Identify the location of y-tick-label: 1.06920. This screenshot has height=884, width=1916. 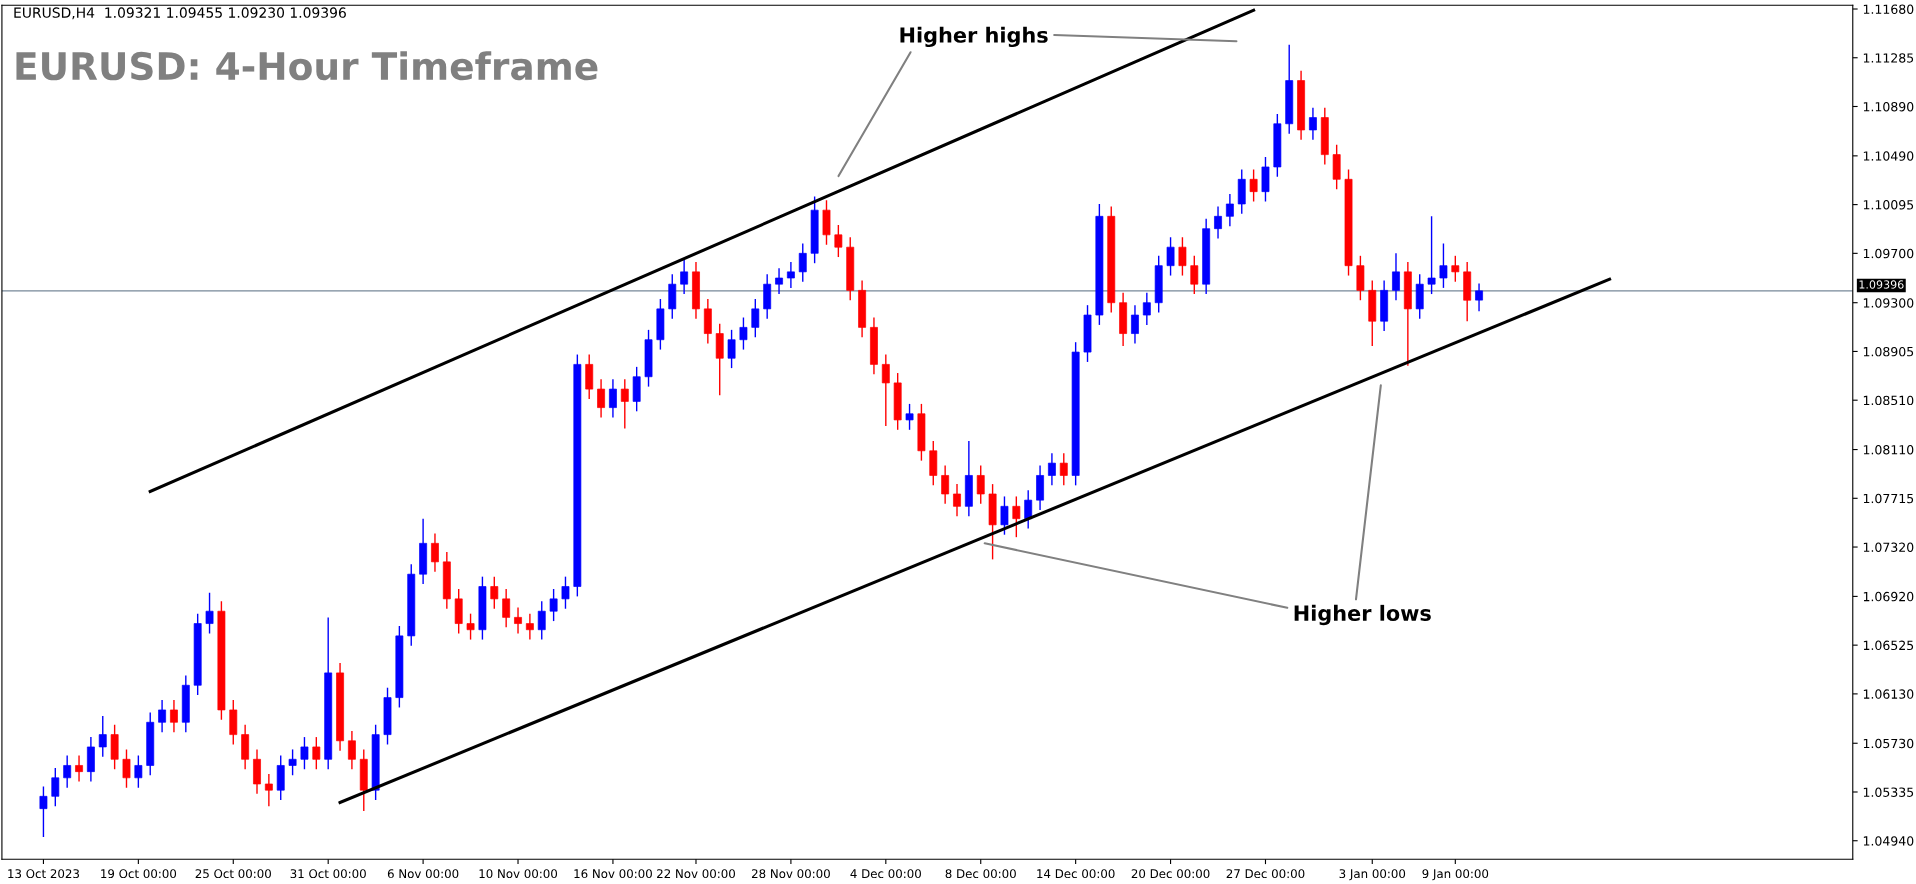
(1888, 596).